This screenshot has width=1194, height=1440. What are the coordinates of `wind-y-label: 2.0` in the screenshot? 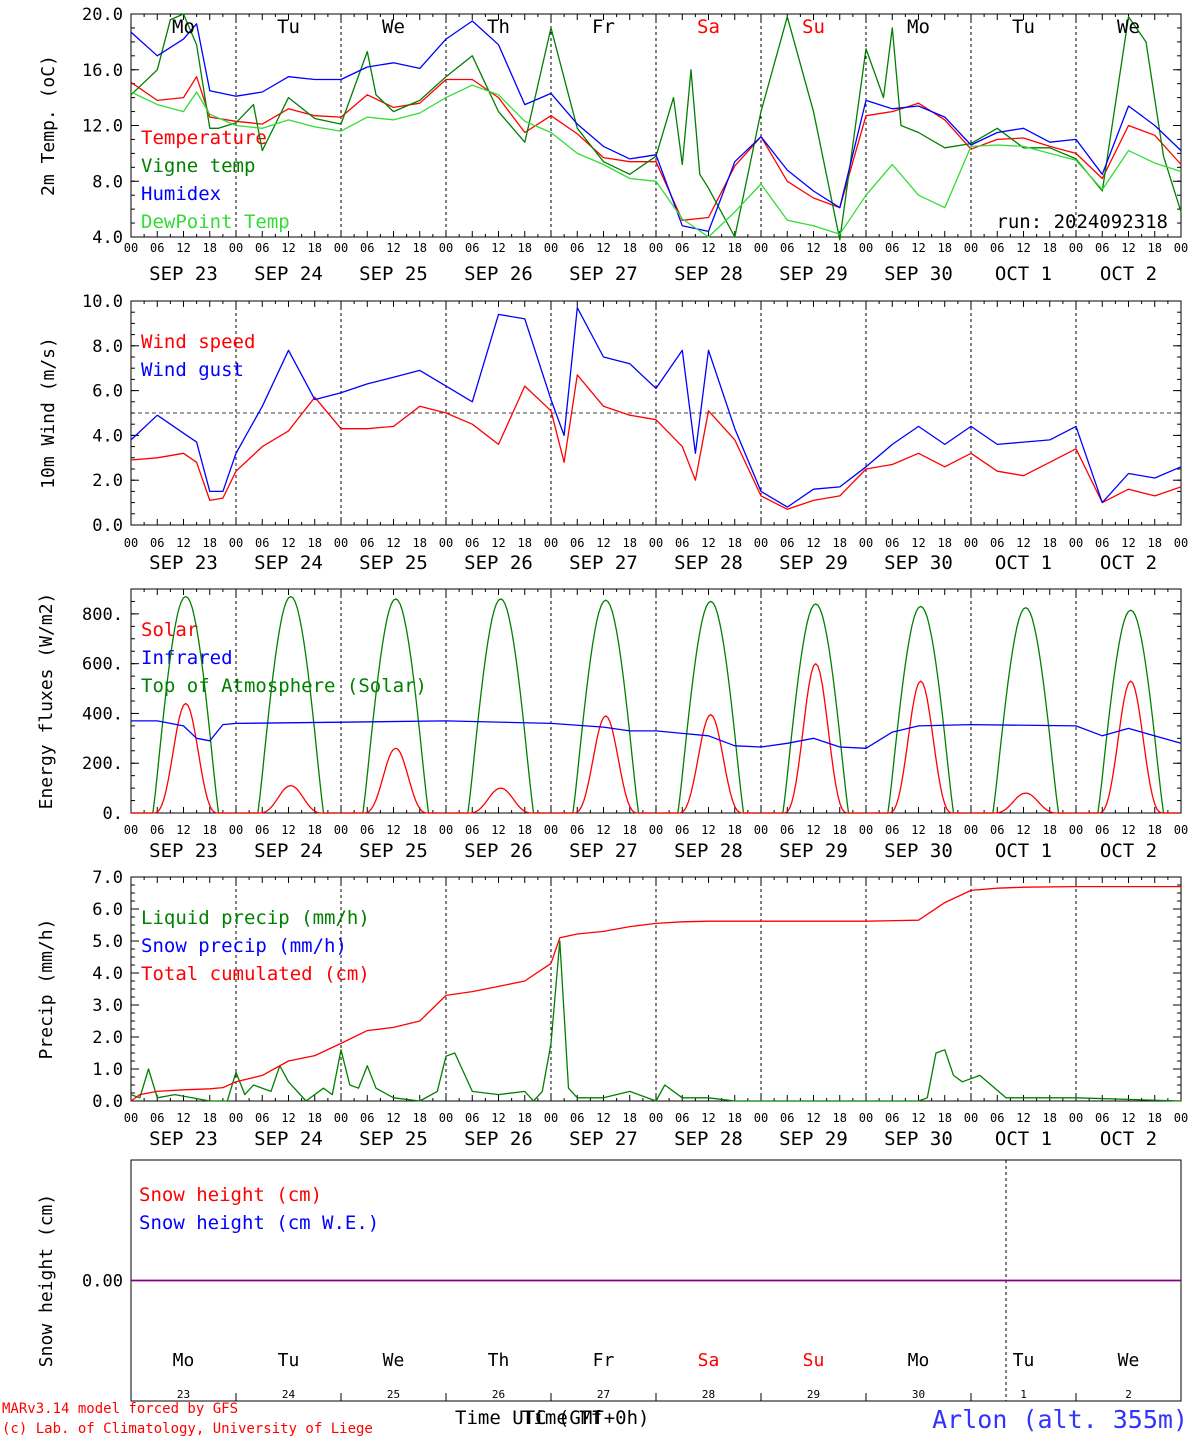 It's located at (107, 481).